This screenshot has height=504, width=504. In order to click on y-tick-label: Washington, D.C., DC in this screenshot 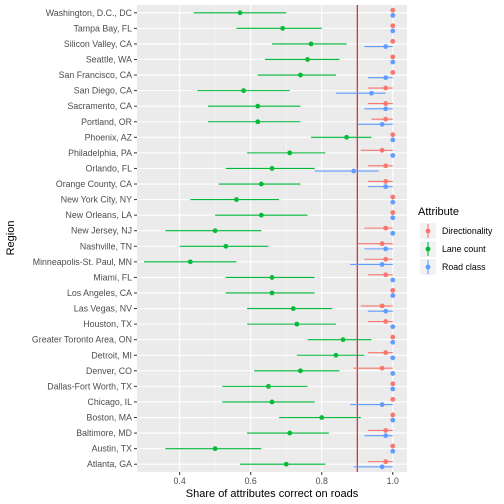, I will do `click(89, 13)`.